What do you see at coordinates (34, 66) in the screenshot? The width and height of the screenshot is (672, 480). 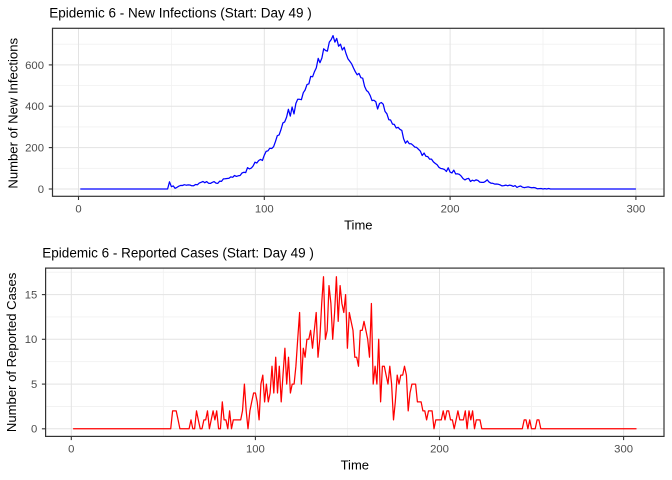 I see `svg-text: 600` at bounding box center [34, 66].